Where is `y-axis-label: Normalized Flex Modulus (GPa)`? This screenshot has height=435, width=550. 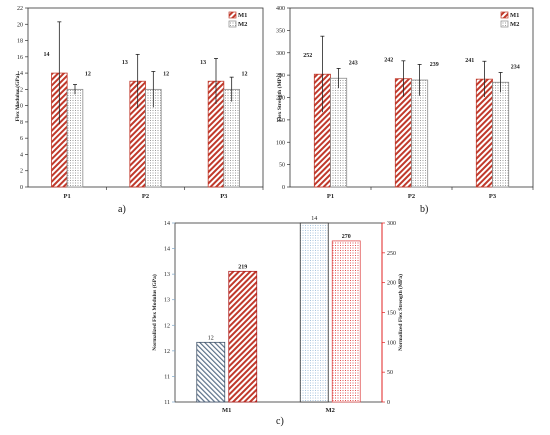
y-axis-label: Normalized Flex Modulus (GPa) is located at coordinates (154, 312).